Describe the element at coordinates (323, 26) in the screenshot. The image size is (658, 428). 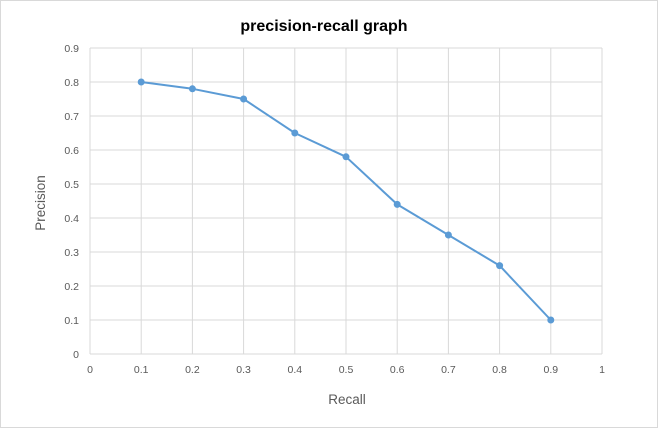
I see `chart-title: precision-recall graph` at that location.